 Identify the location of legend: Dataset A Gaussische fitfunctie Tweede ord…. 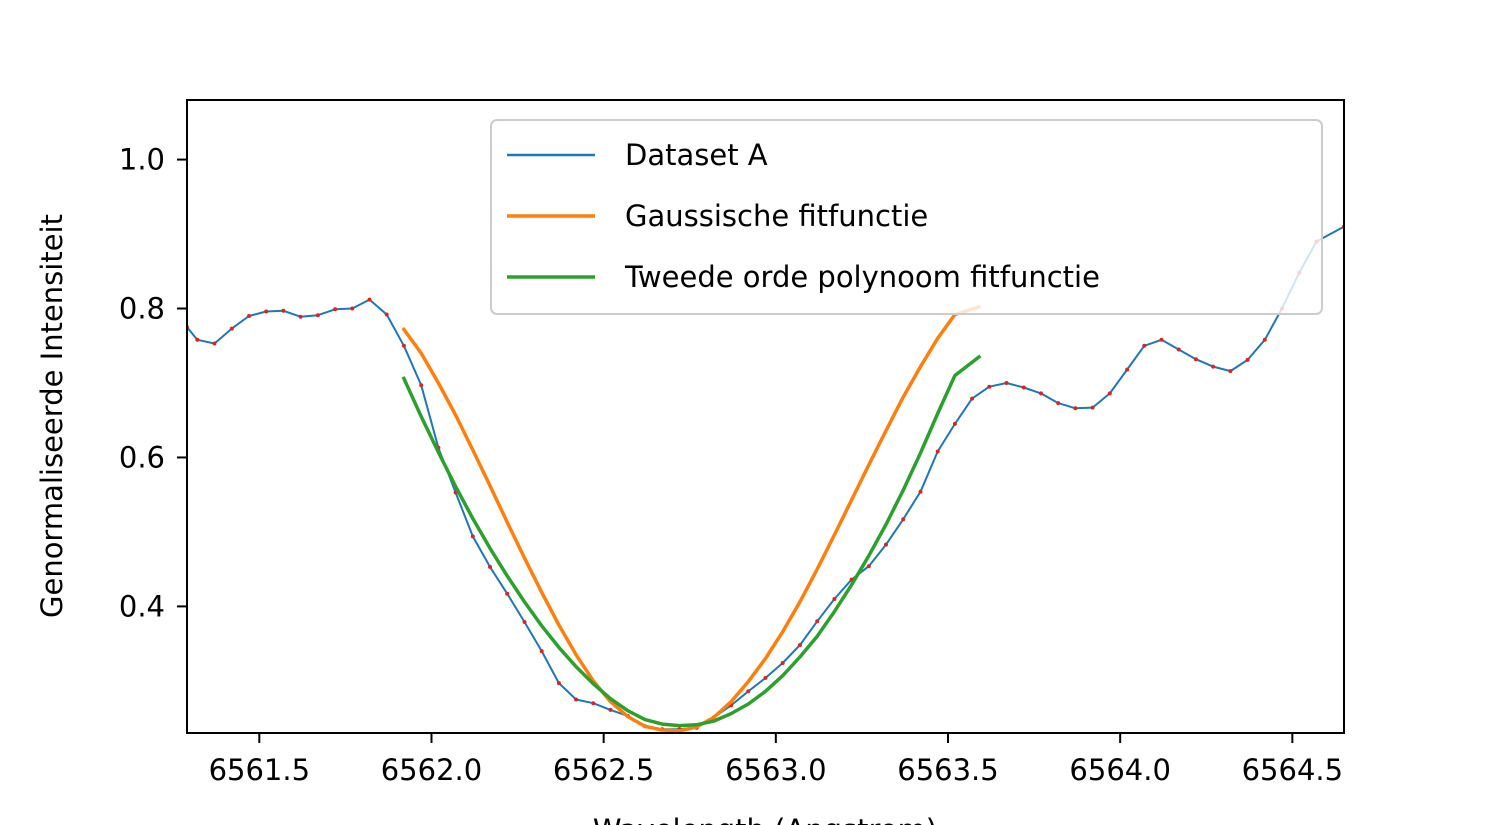
(906, 217).